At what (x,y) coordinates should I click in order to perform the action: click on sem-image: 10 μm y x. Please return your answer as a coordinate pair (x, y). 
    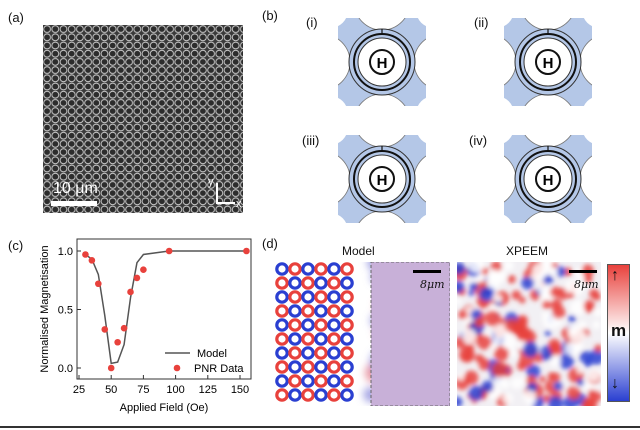
    Looking at the image, I should click on (143, 119).